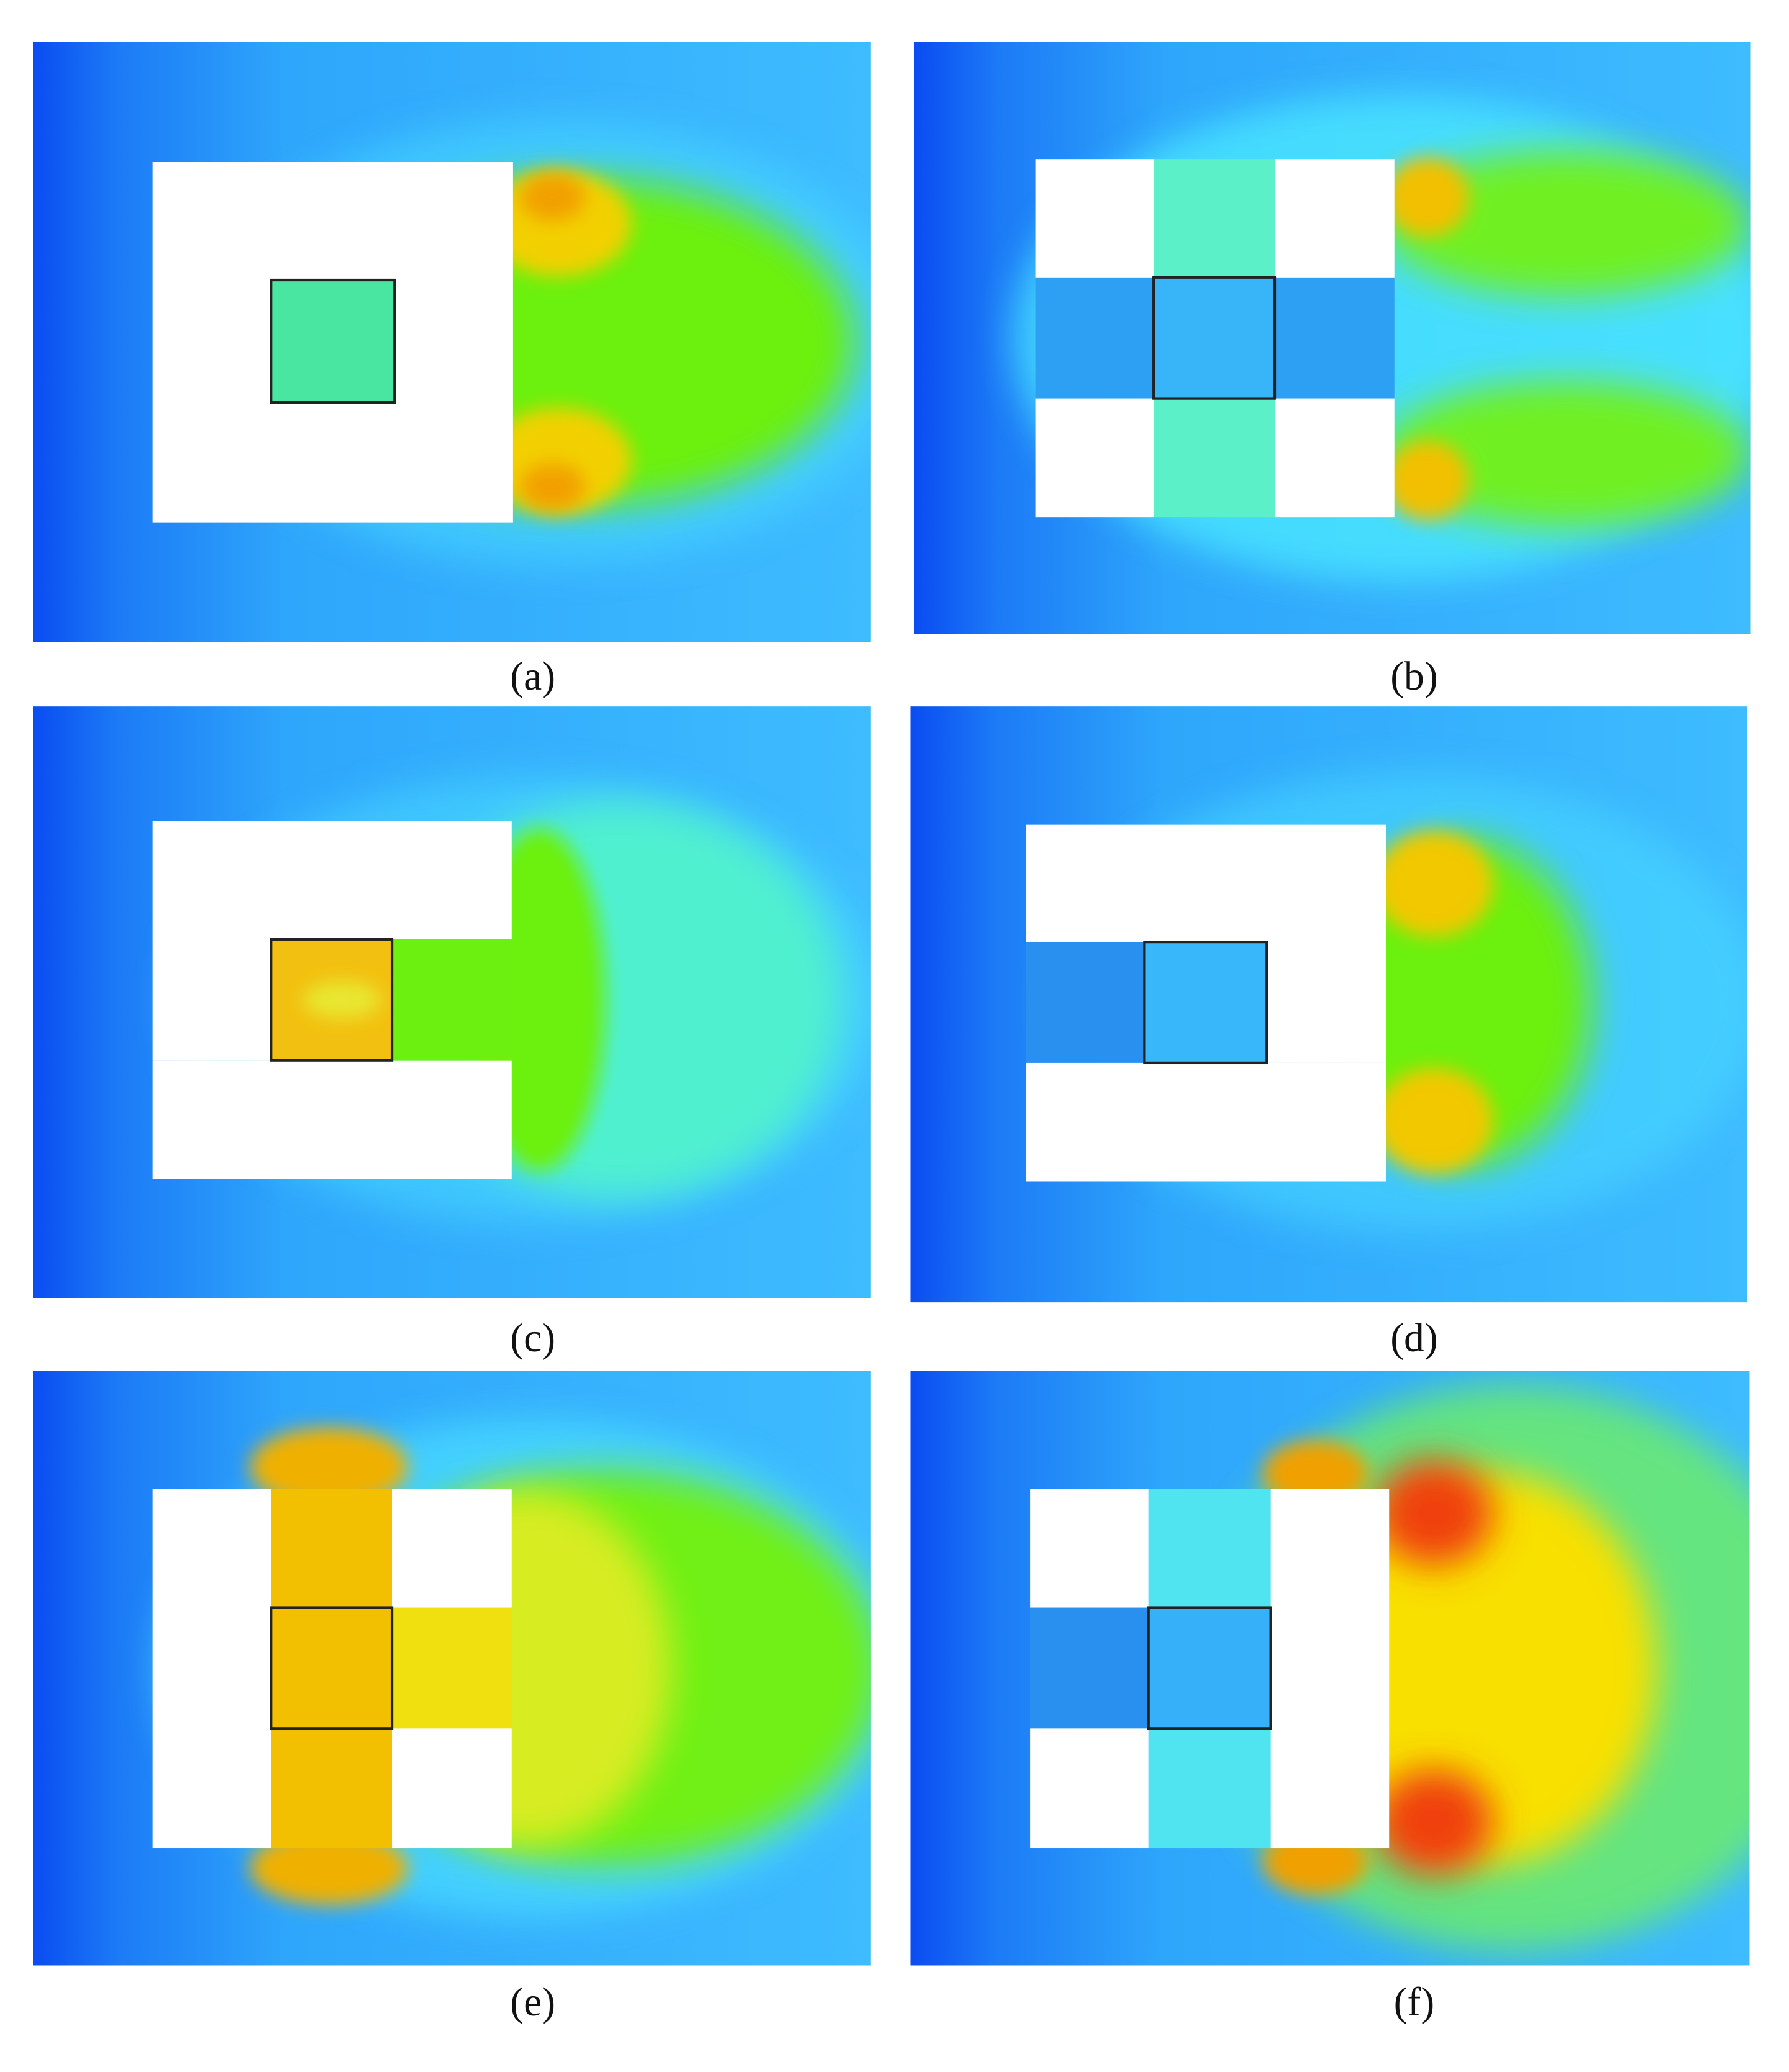  Describe the element at coordinates (1414, 2002) in the screenshot. I see `caption: (f)` at that location.